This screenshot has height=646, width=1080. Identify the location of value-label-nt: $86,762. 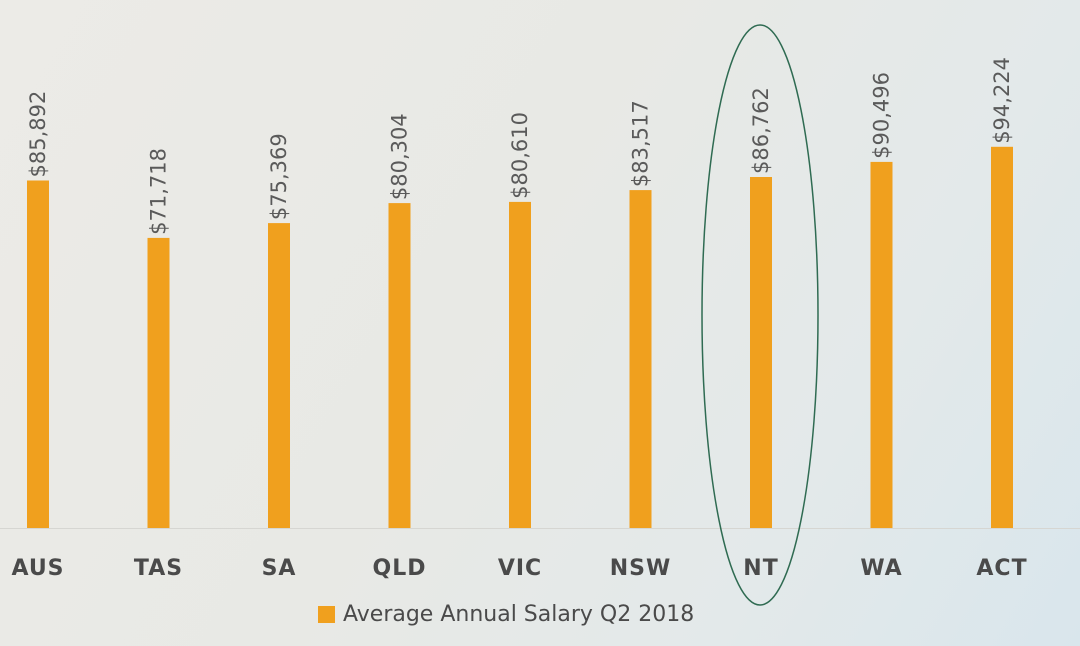
(761, 130).